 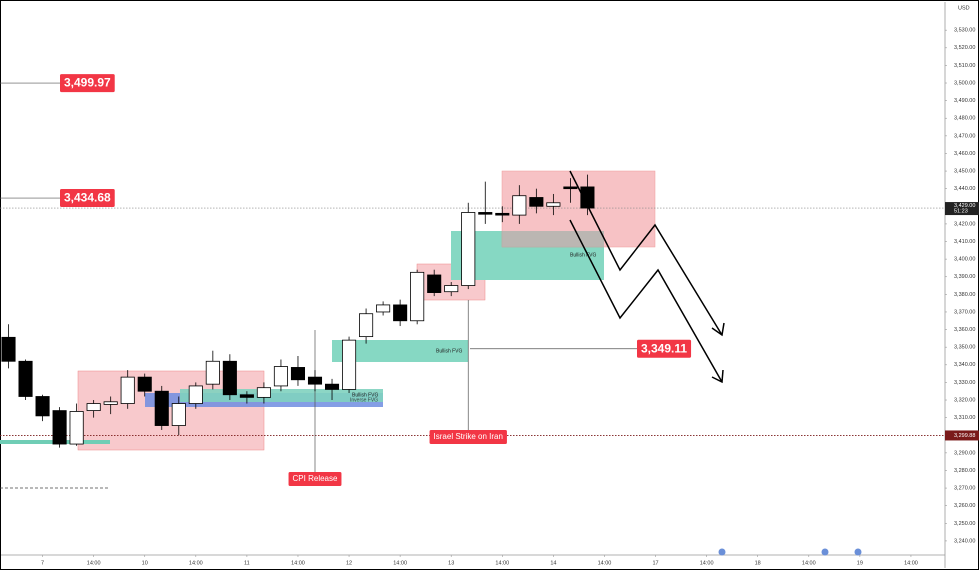 What do you see at coordinates (964, 48) in the screenshot?
I see `y-tick-label: 3,520.00` at bounding box center [964, 48].